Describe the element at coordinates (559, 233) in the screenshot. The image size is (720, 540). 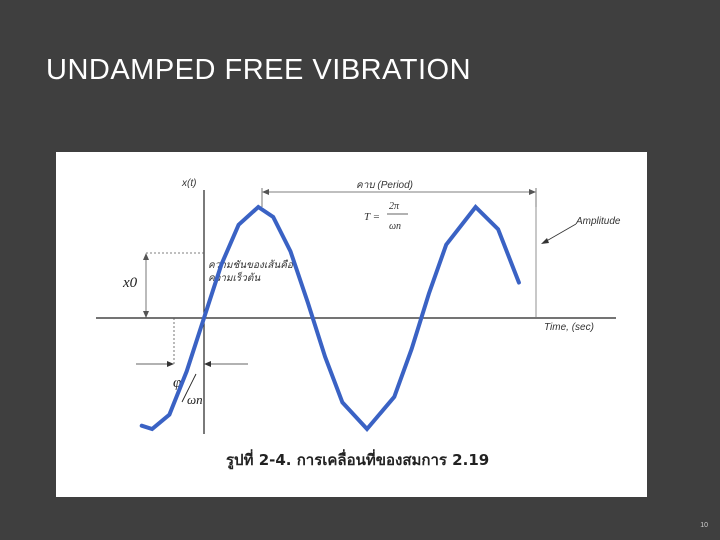
I see `amplitude-pointer` at that location.